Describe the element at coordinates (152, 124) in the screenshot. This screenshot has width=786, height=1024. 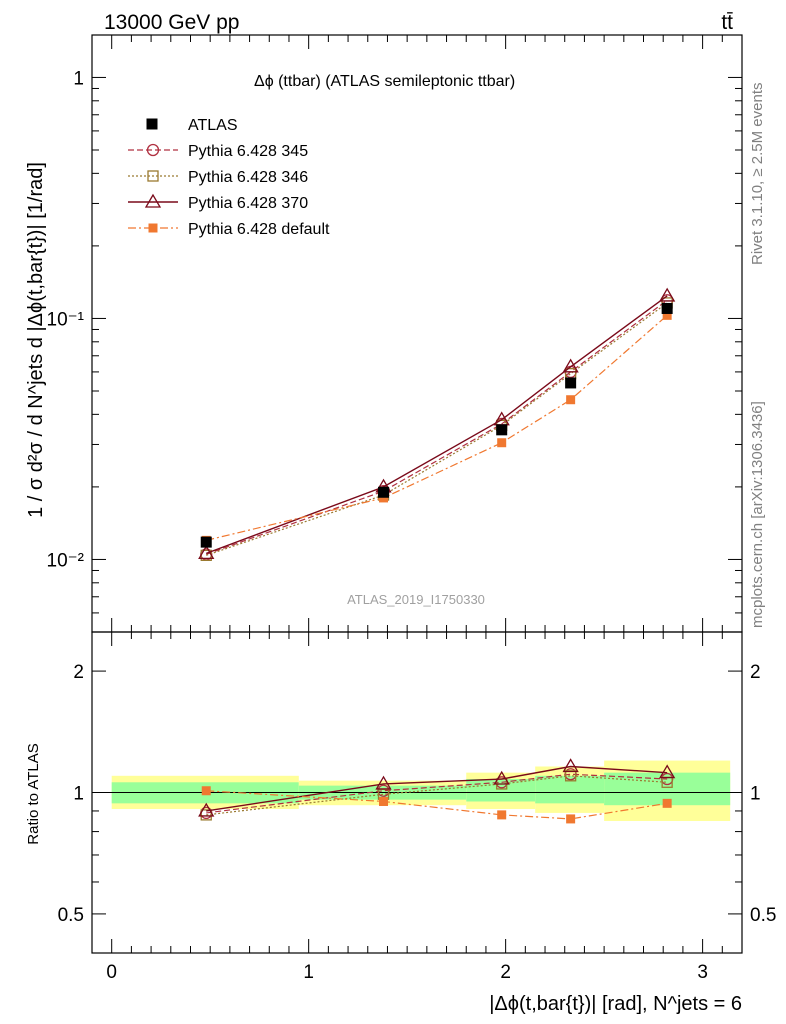
I see `legend-marker-atlas` at that location.